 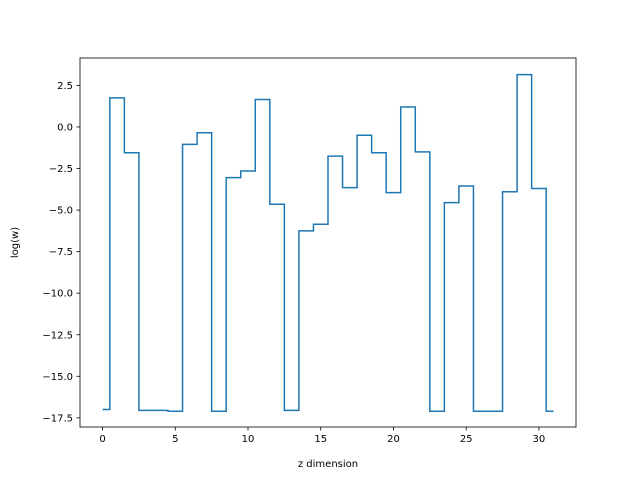 What do you see at coordinates (175, 439) in the screenshot?
I see `x-tick-label: 5` at bounding box center [175, 439].